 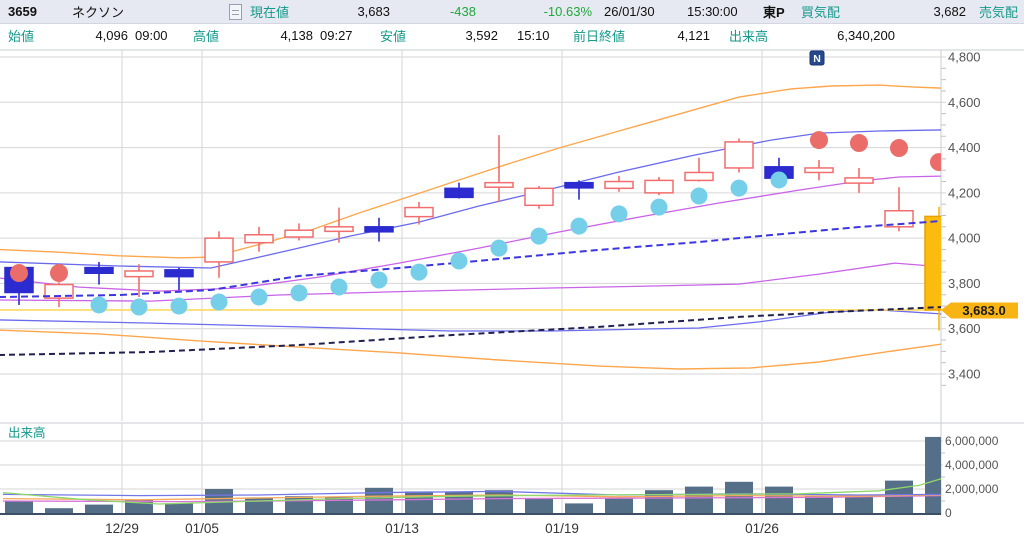 I want to click on svg-text: 01/13, so click(x=402, y=528).